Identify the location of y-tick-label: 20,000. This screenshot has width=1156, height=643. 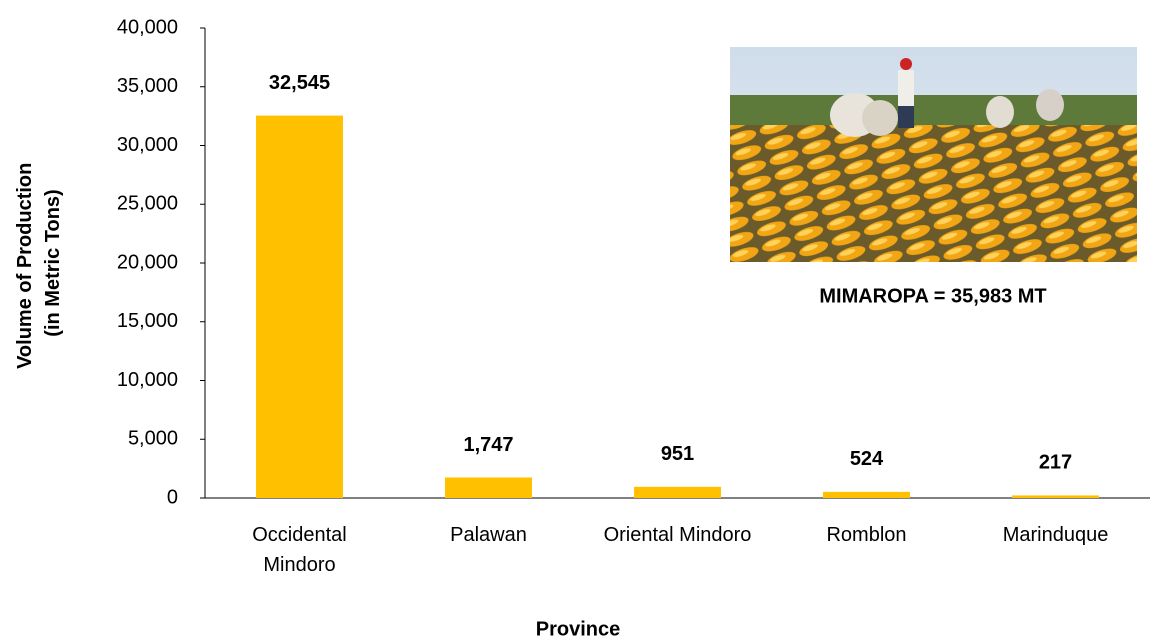
(147, 262).